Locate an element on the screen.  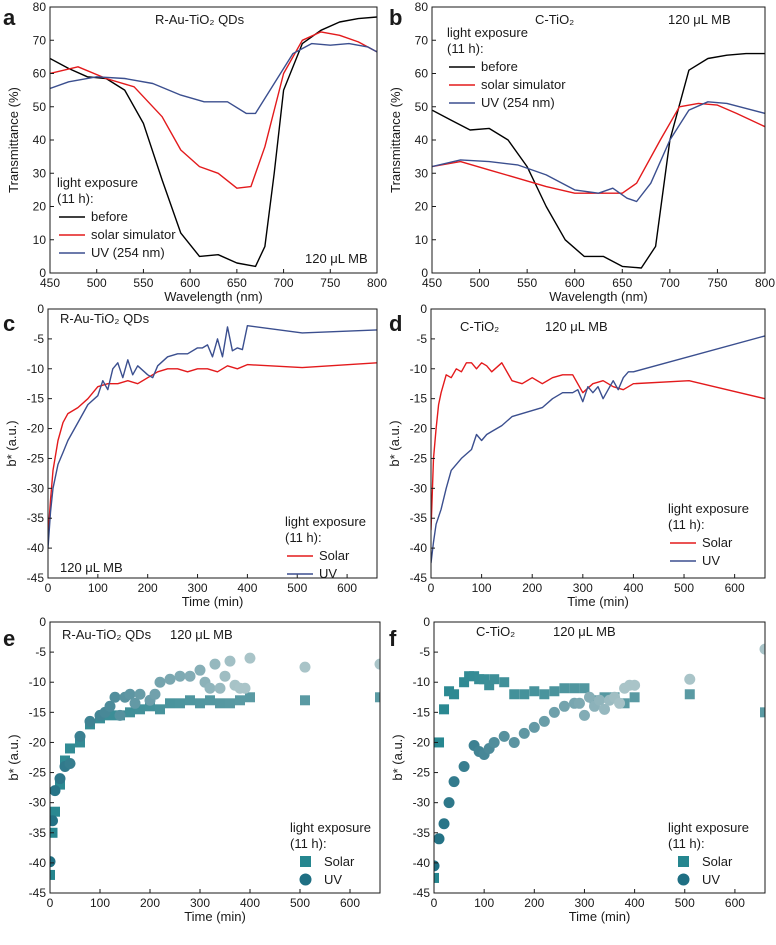
legend-title: (11 h): is located at coordinates (308, 843).